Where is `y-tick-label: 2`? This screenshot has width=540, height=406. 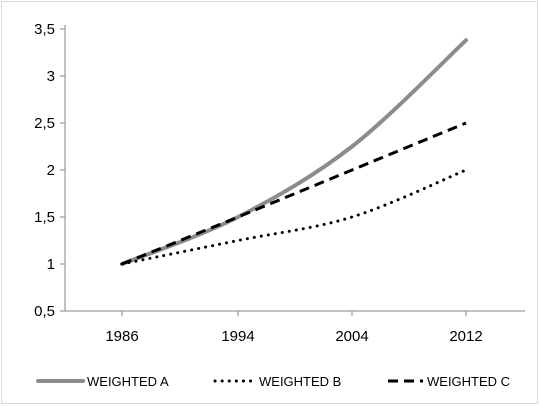
y-tick-label: 2 is located at coordinates (51, 170).